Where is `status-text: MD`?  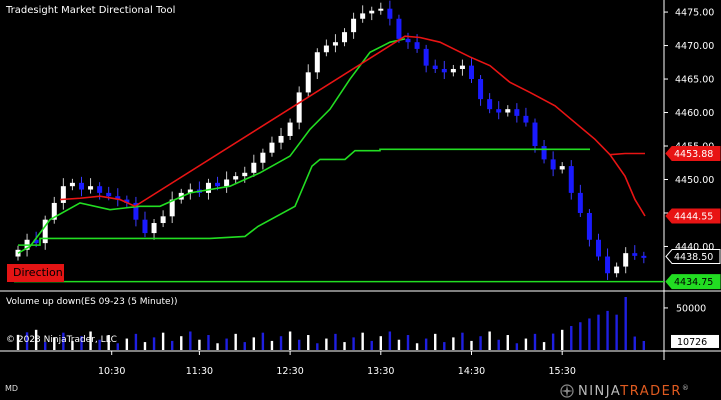 status-text: MD is located at coordinates (12, 388).